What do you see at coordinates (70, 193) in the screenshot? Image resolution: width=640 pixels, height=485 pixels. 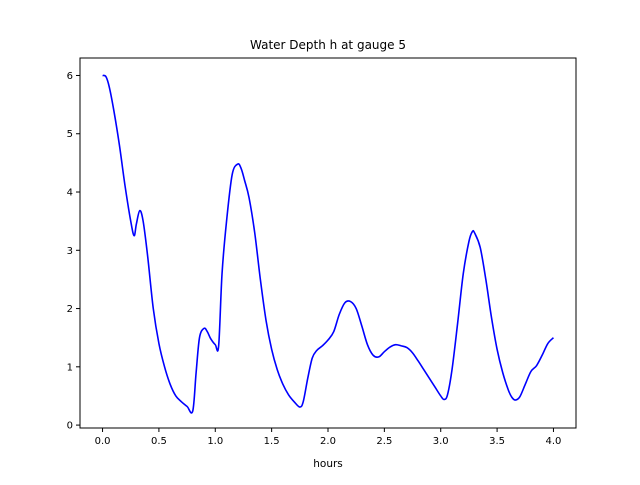 I see `y-tick-label: 4` at bounding box center [70, 193].